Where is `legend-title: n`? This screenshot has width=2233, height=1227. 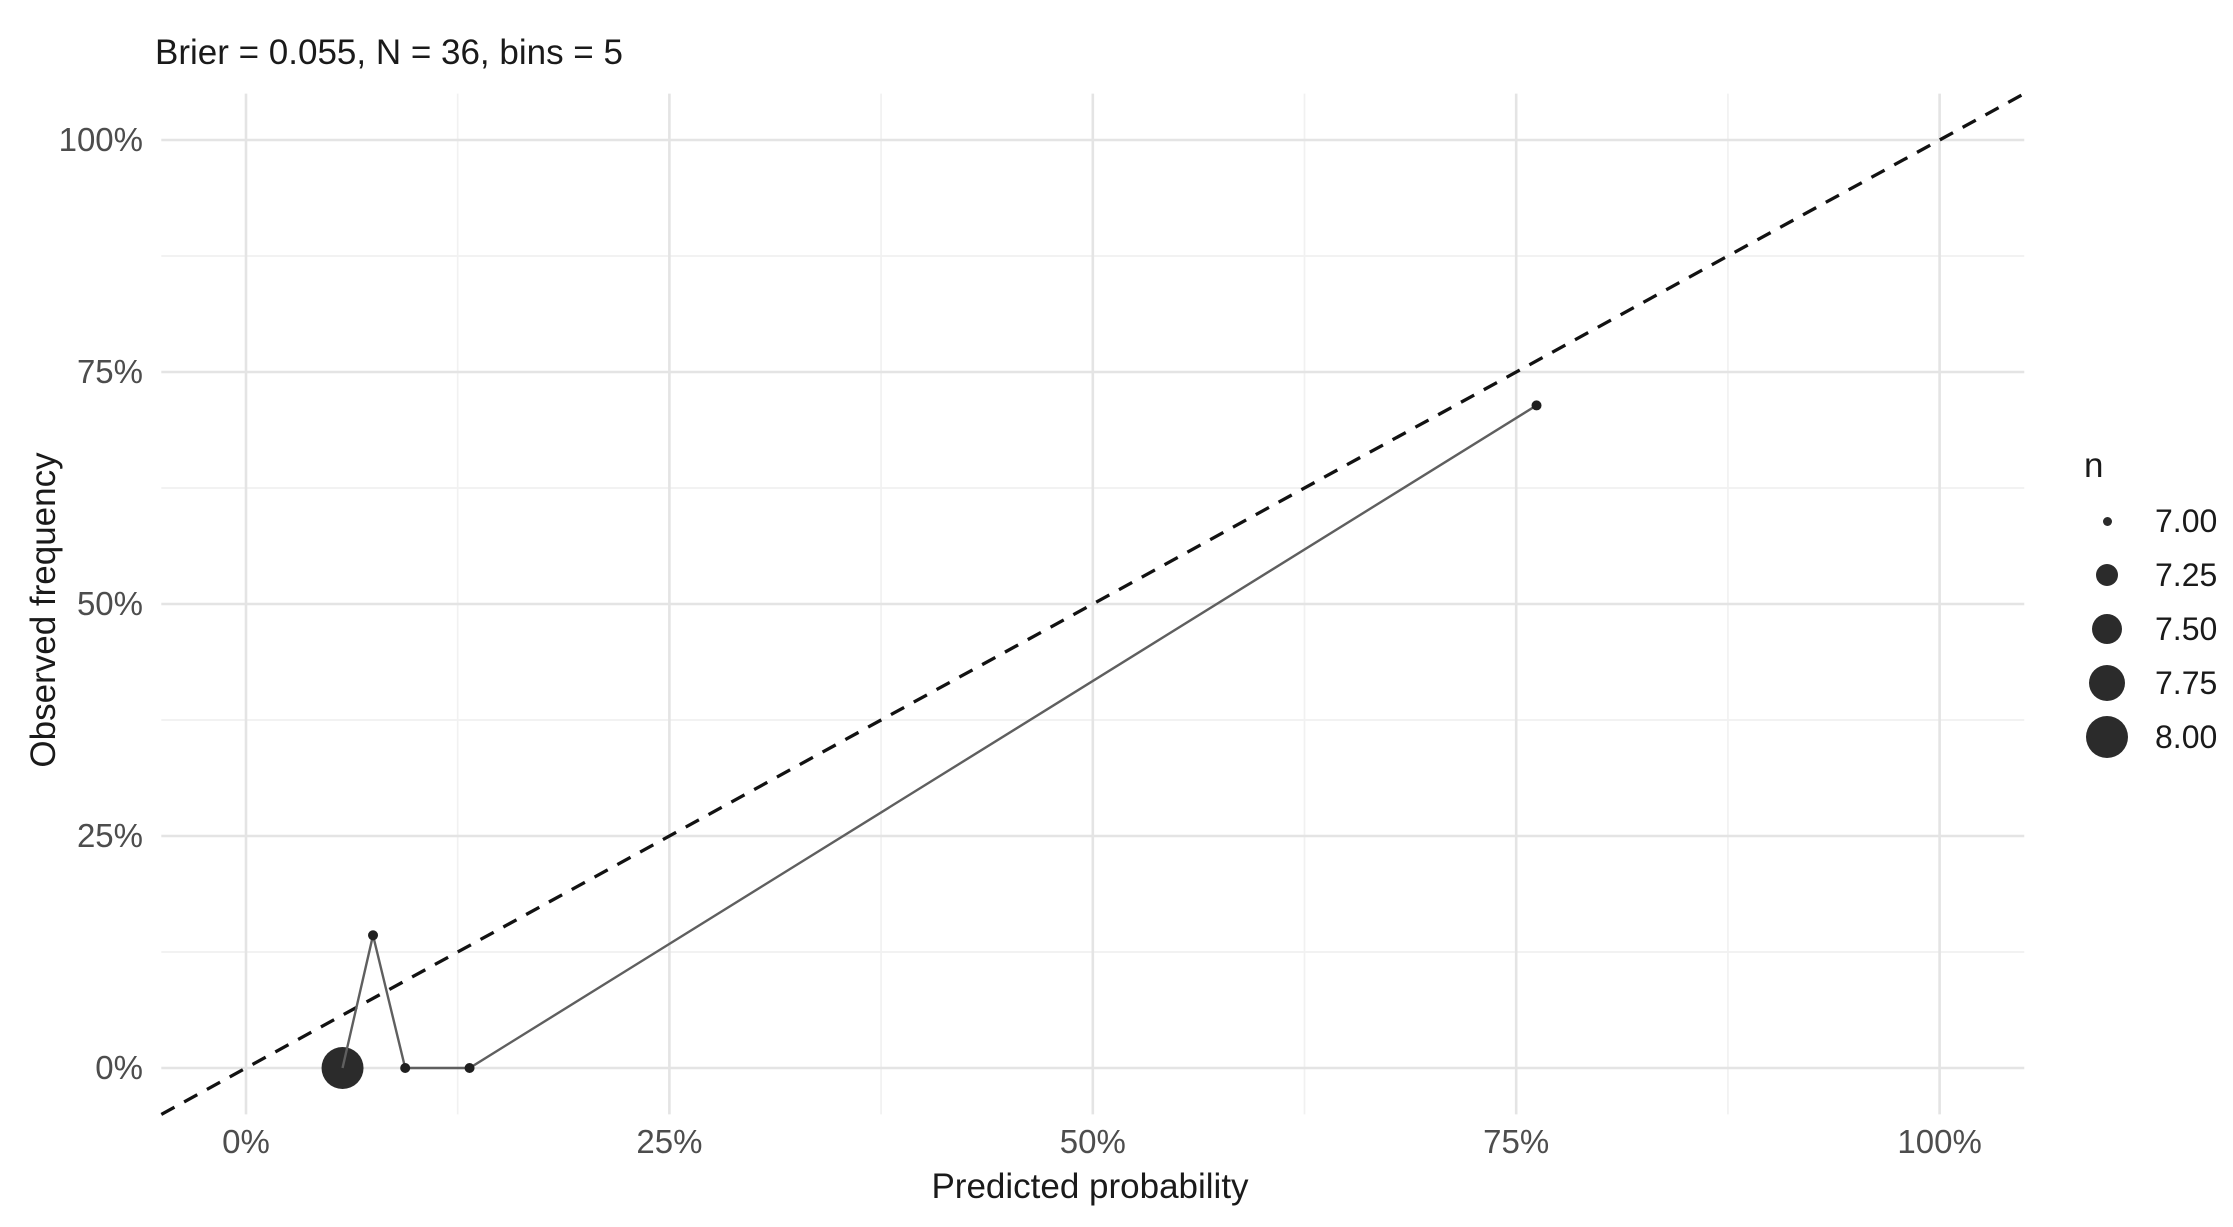
legend-title: n is located at coordinates (2094, 465).